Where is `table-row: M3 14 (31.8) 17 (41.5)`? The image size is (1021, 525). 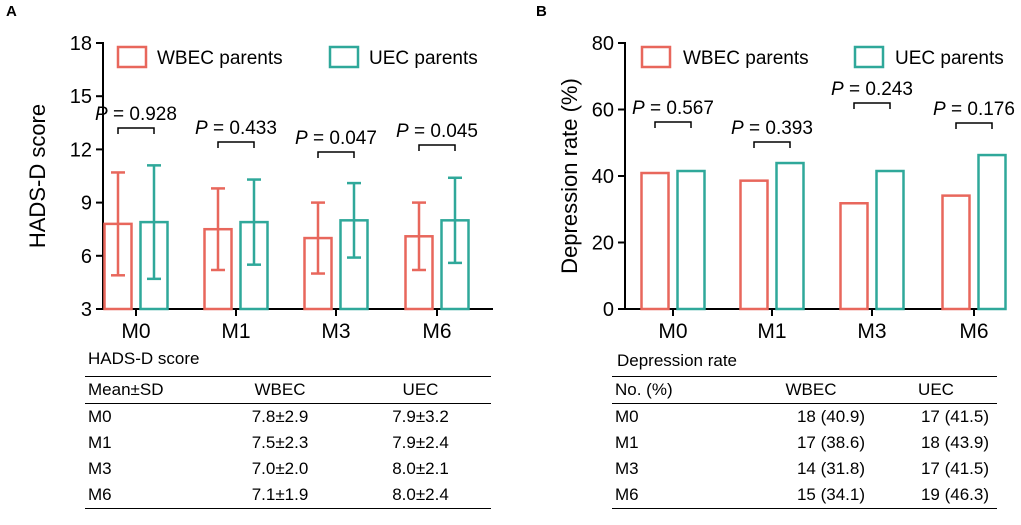
table-row: M3 14 (31.8) 17 (41.5) is located at coordinates (804, 469).